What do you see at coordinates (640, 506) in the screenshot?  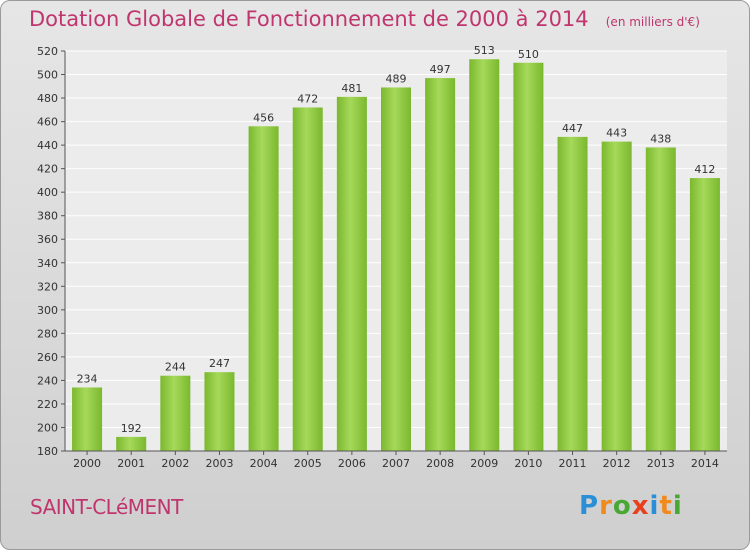 I see `logo-letter: x` at bounding box center [640, 506].